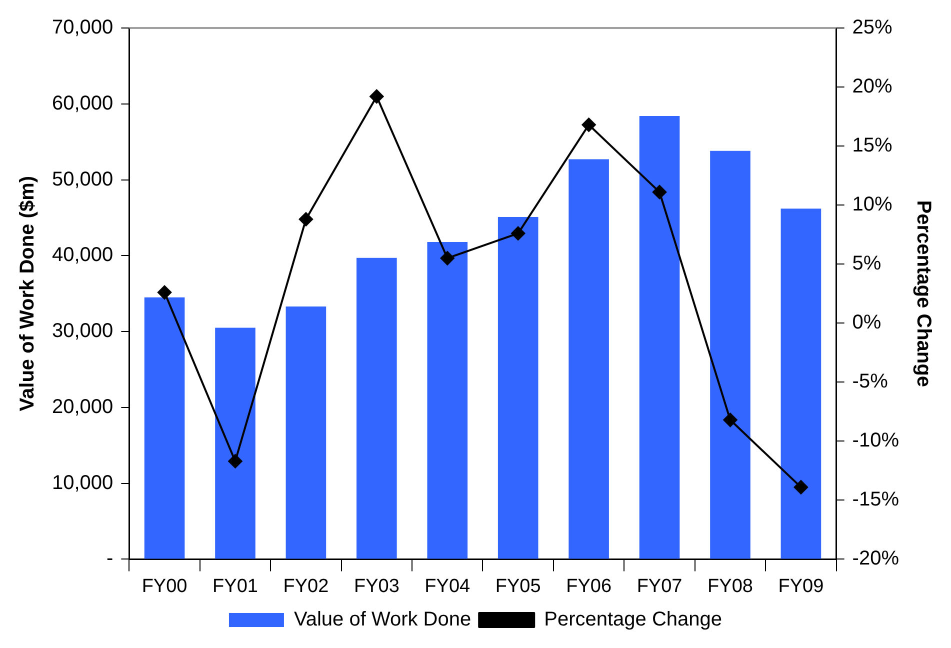  I want to click on x-tick-label: FY01, so click(235, 586).